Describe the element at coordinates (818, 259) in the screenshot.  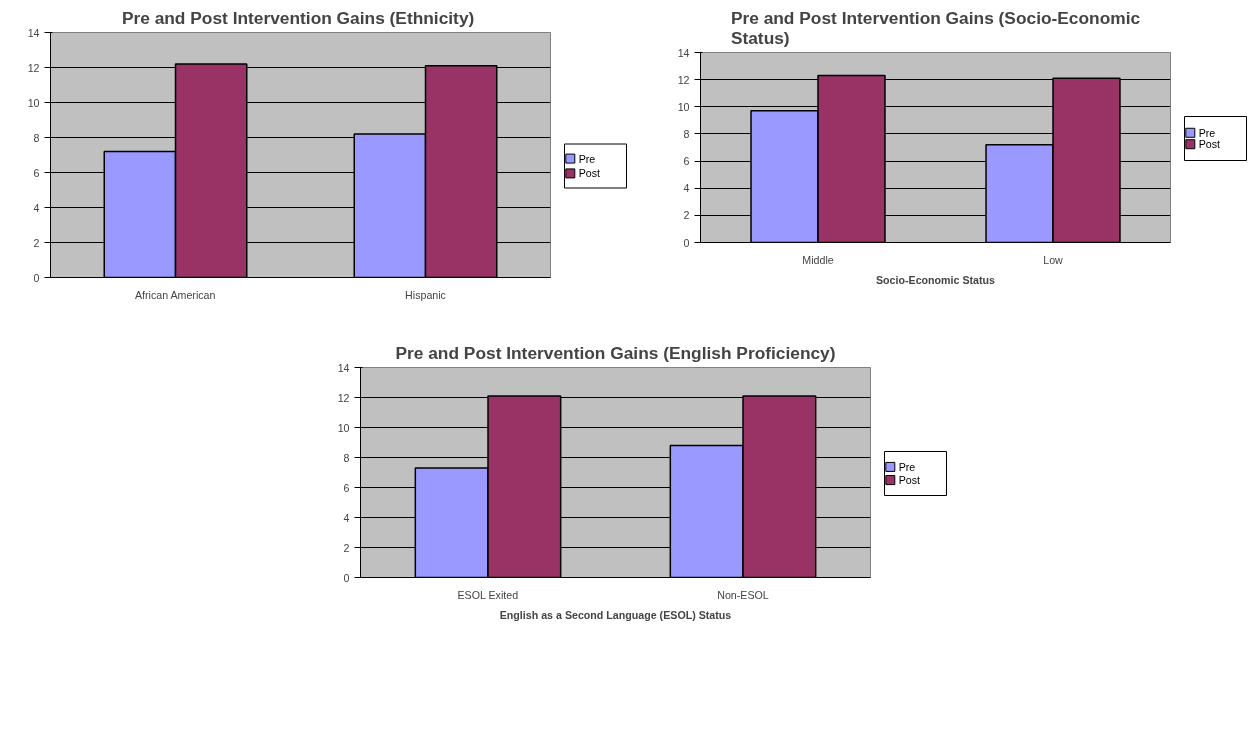
I see `x-tick-label: Middle` at that location.